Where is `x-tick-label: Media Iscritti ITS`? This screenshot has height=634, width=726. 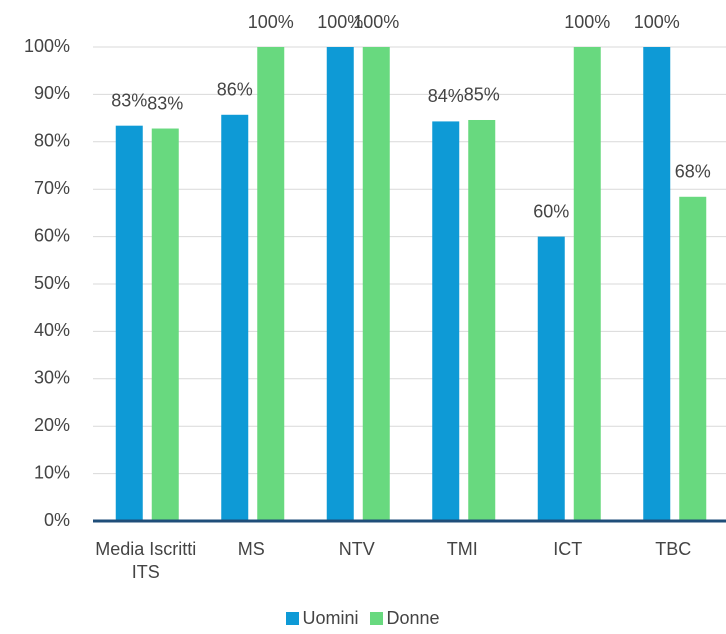 x-tick-label: Media Iscritti ITS is located at coordinates (146, 560).